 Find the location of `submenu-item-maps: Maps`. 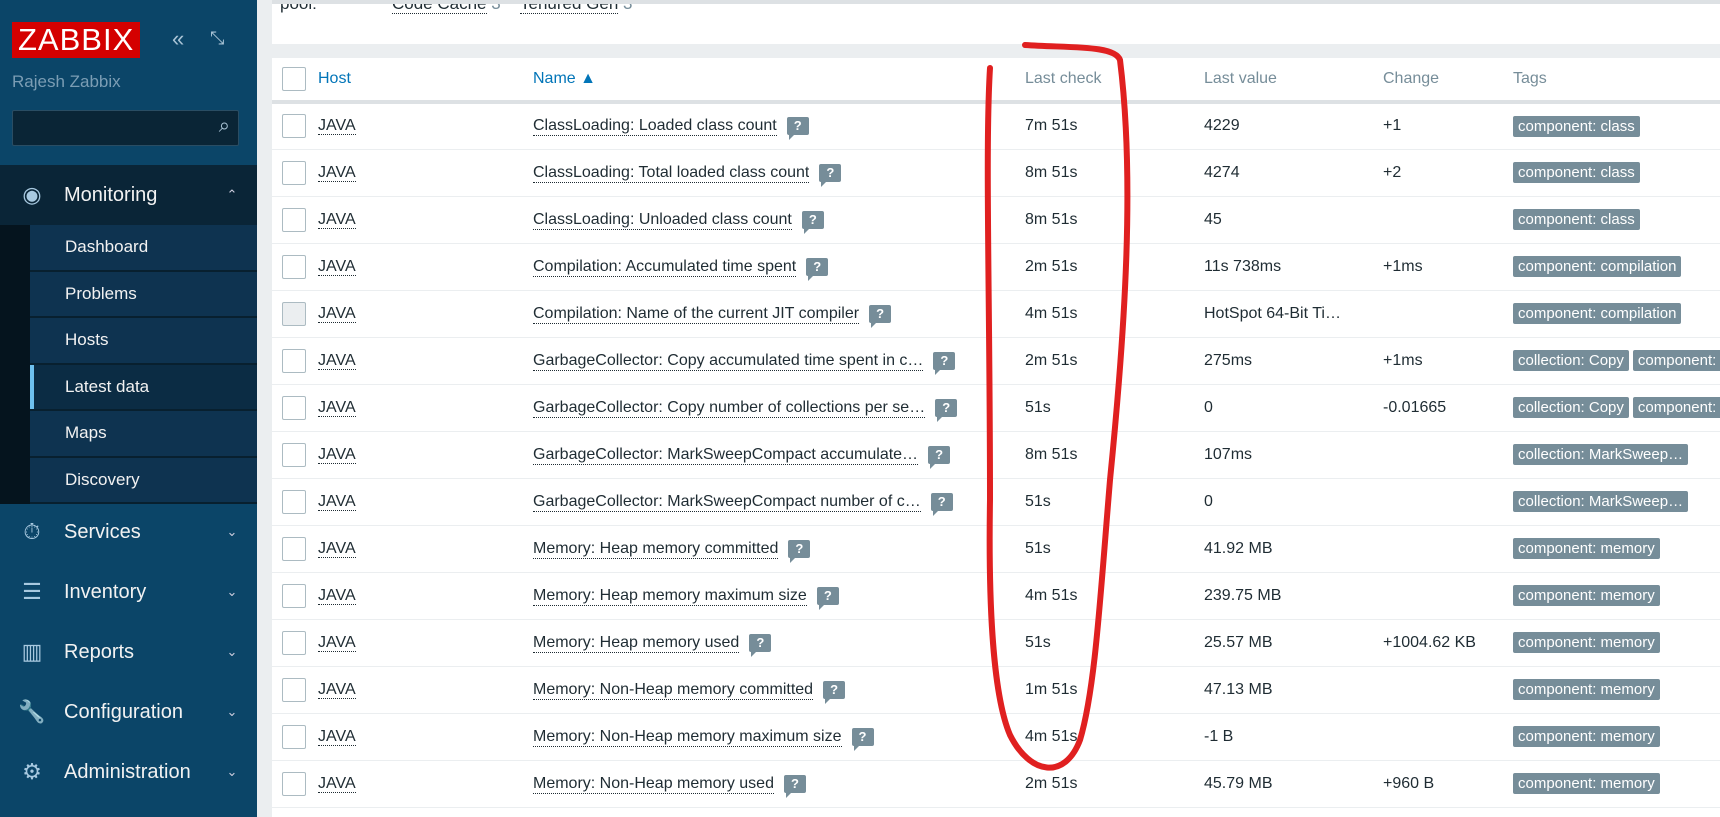

submenu-item-maps: Maps is located at coordinates (143, 434).